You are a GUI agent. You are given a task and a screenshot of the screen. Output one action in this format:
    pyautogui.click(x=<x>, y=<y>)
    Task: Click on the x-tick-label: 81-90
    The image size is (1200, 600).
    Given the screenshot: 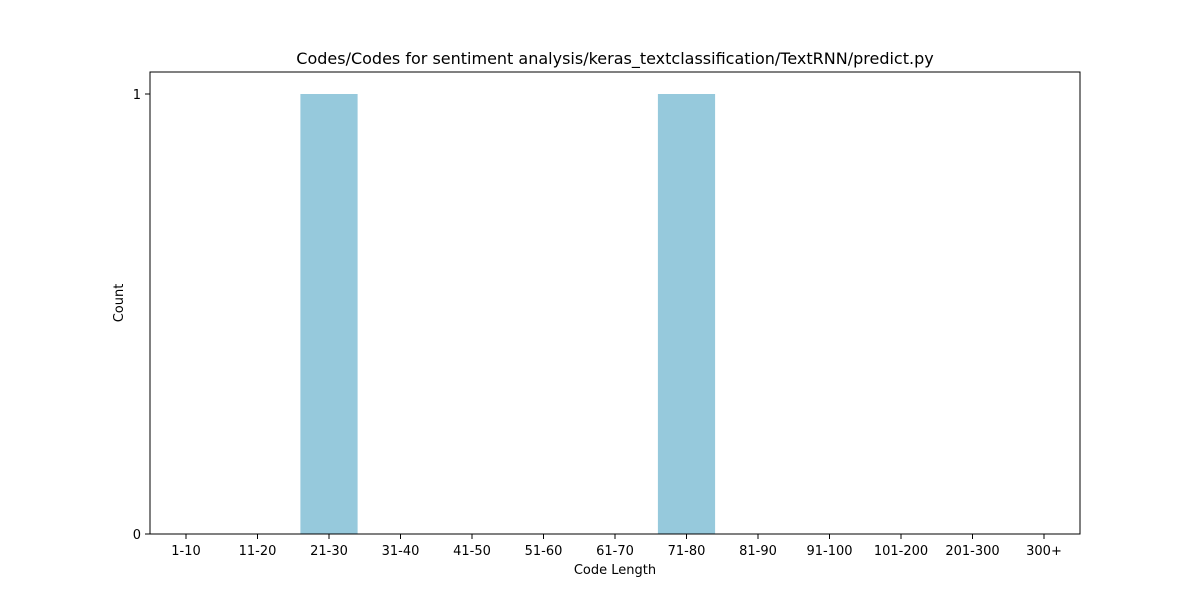 What is the action you would take?
    pyautogui.click(x=758, y=551)
    